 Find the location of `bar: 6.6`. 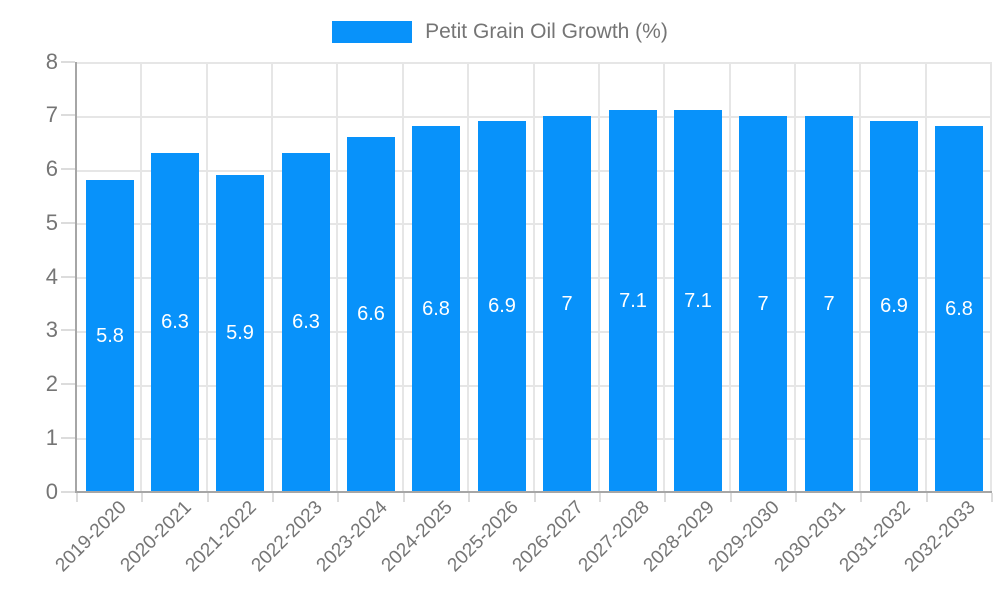

bar: 6.6 is located at coordinates (371, 314).